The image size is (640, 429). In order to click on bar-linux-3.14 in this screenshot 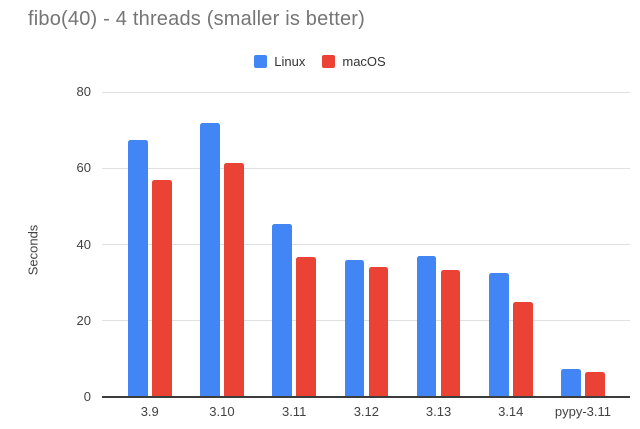, I will do `click(499, 335)`.